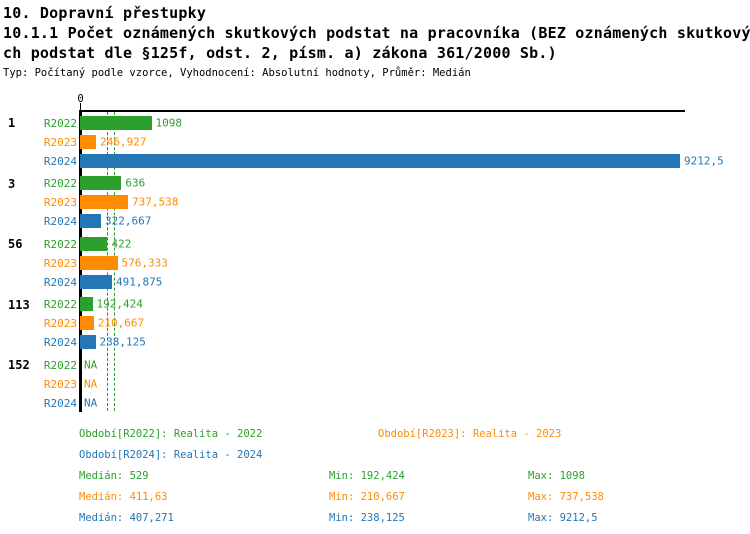 The width and height of the screenshot is (750, 534). I want to click on bar-track: 238,125, so click(415, 342).